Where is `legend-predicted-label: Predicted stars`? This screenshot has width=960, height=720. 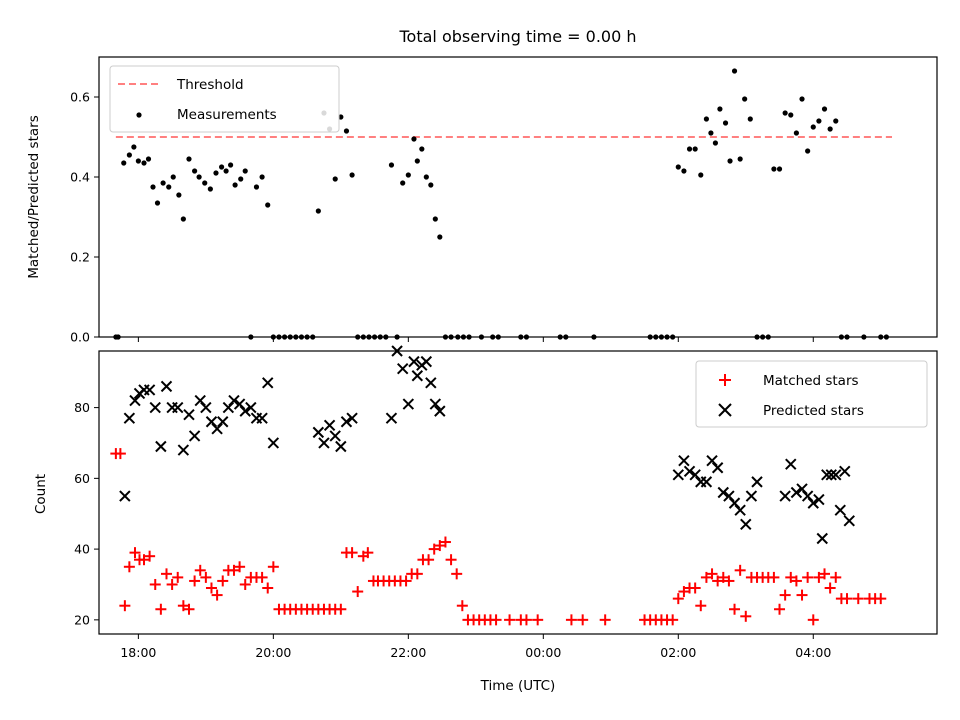
legend-predicted-label: Predicted stars is located at coordinates (813, 411).